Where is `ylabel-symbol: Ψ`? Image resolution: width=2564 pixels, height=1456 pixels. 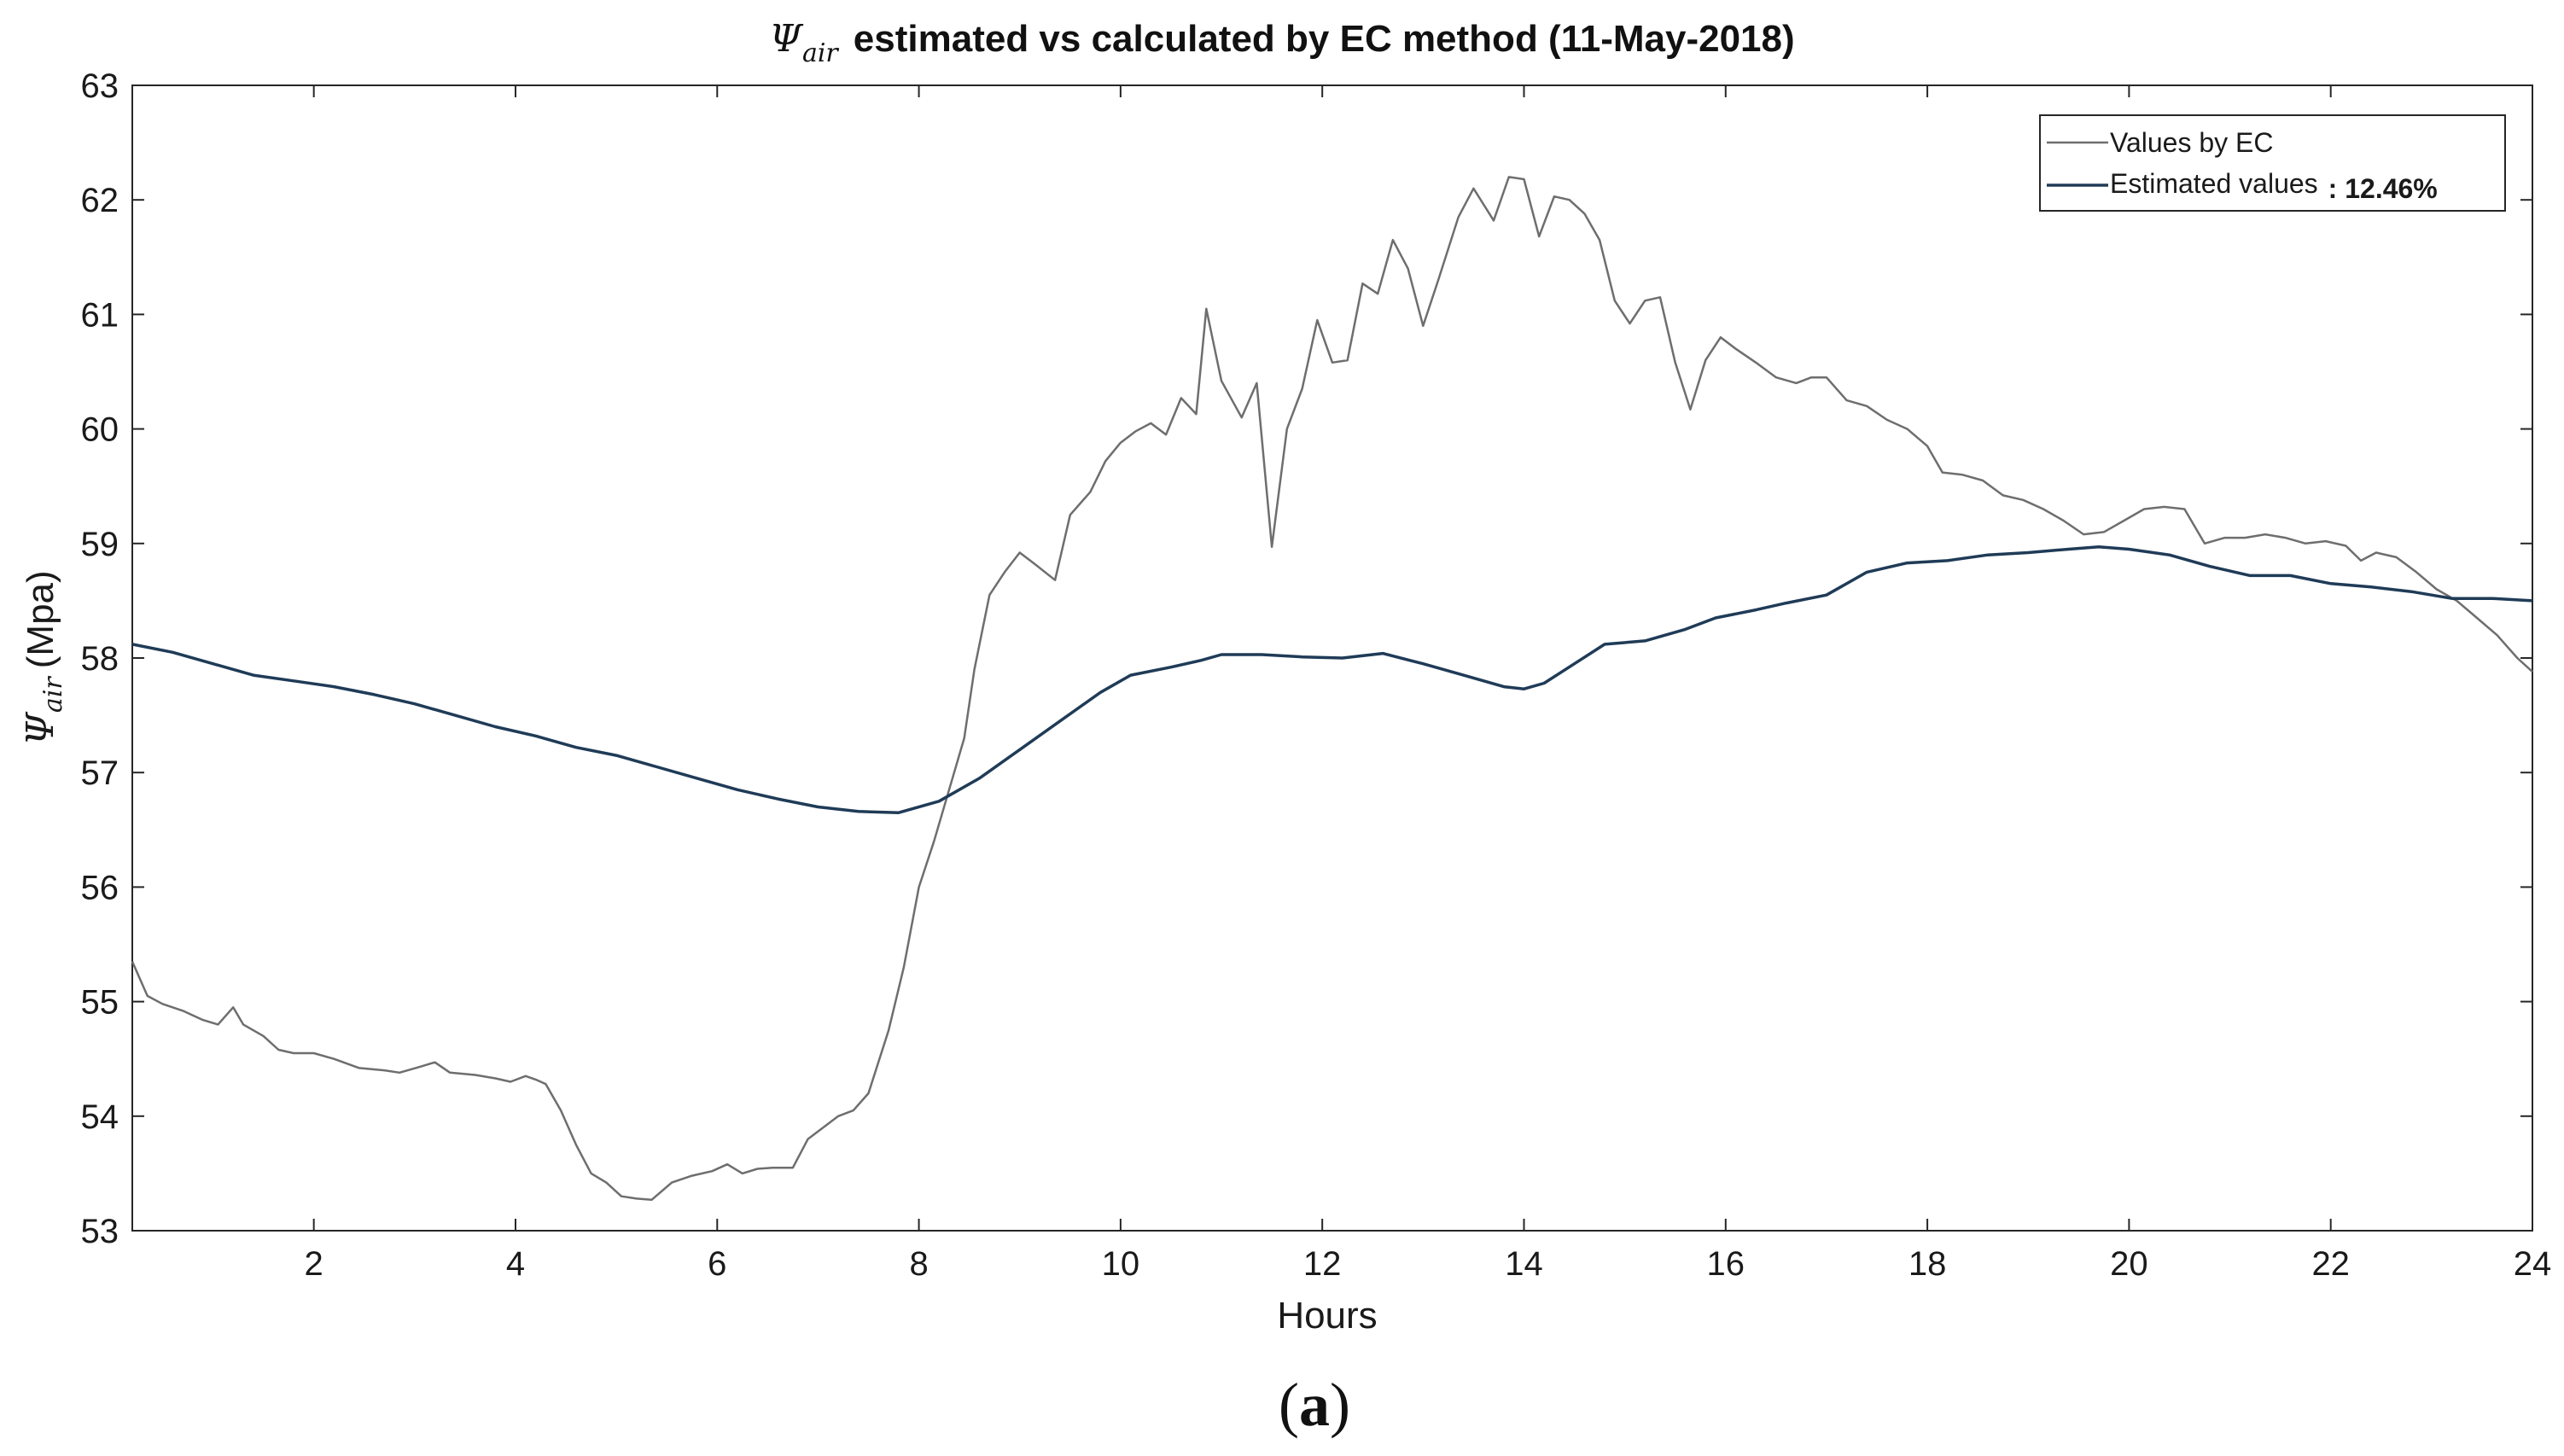 ylabel-symbol: Ψ is located at coordinates (40, 729).